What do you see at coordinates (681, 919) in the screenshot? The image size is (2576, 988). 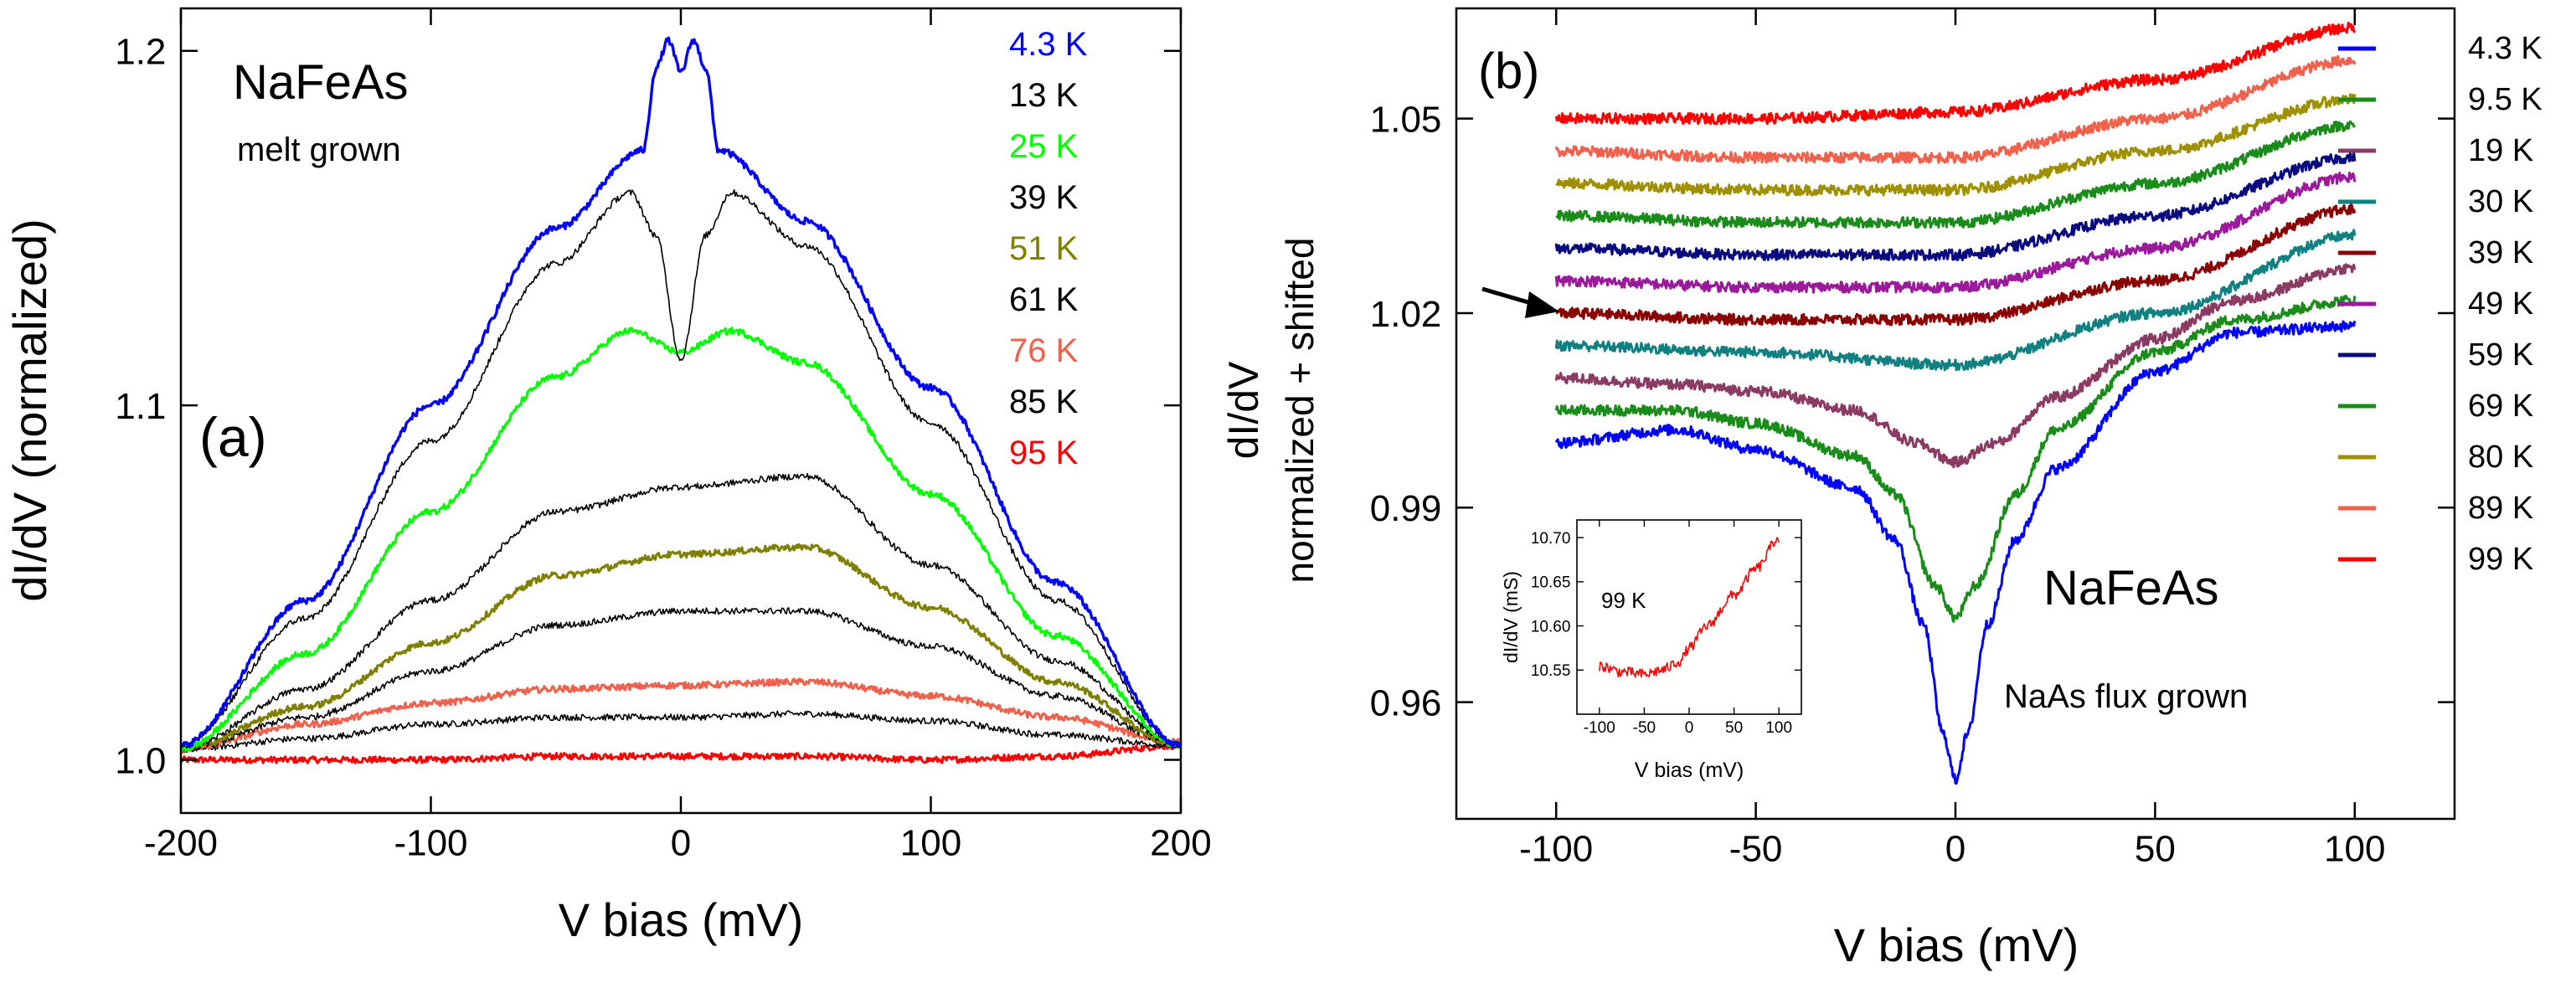 I see `panel-a-xlabel: V bias (mV)` at bounding box center [681, 919].